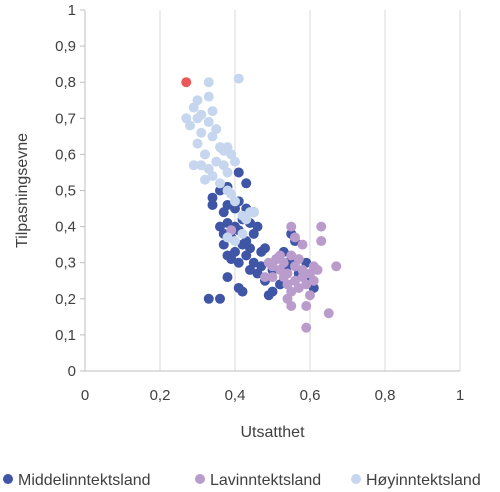 This screenshot has width=500, height=492. I want to click on legend-label: Høyinntektsland, so click(423, 480).